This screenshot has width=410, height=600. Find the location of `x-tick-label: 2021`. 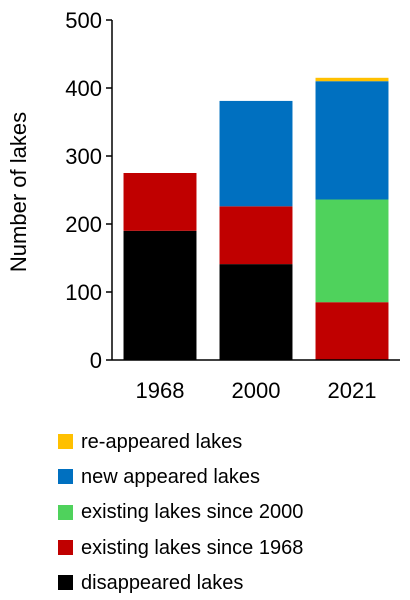

x-tick-label: 2021 is located at coordinates (352, 390).